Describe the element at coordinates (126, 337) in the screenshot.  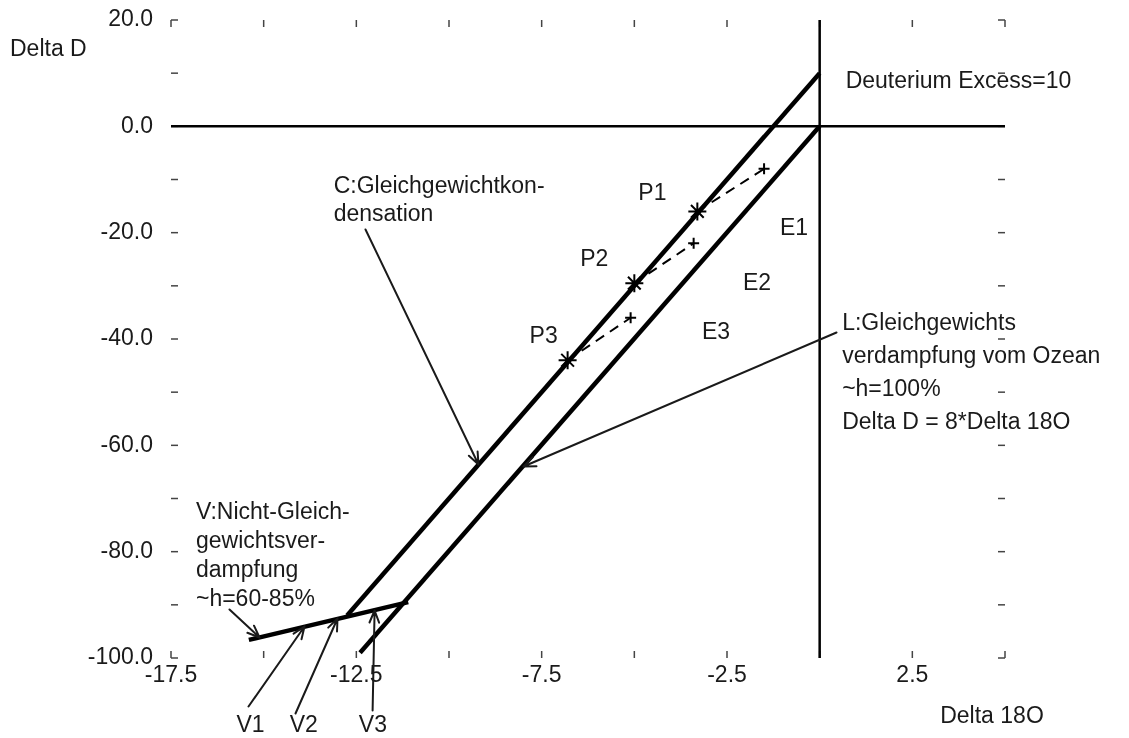
I see `y-tick-label: -40.0` at that location.